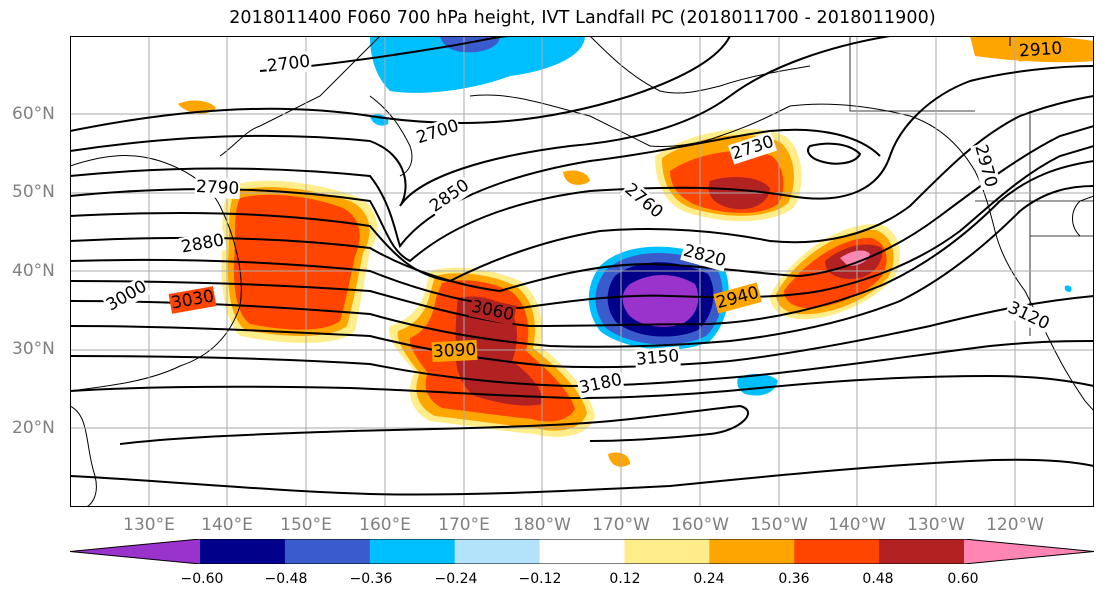 The height and width of the screenshot is (601, 1105). What do you see at coordinates (464, 525) in the screenshot?
I see `lon-label: 170°E` at bounding box center [464, 525].